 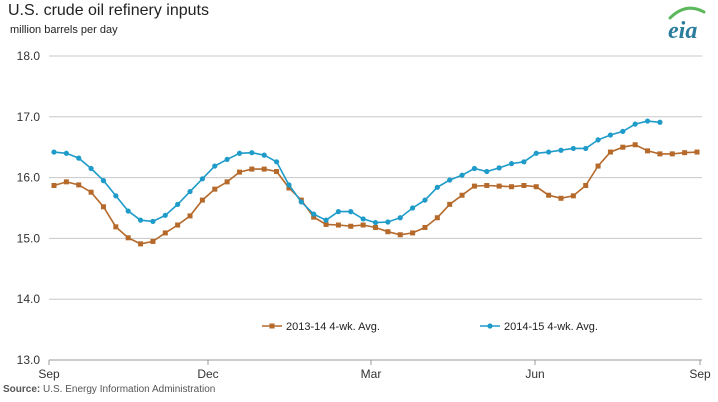 What do you see at coordinates (29, 299) in the screenshot?
I see `y-tick-label: 14.0` at bounding box center [29, 299].